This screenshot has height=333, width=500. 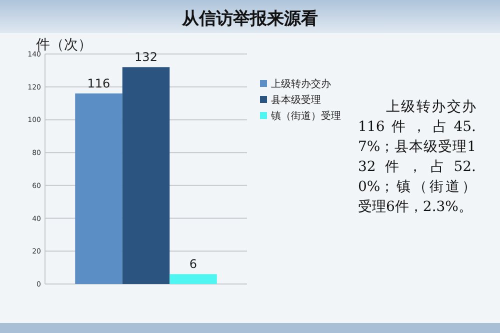 I want to click on data-label: 132, so click(x=146, y=57).